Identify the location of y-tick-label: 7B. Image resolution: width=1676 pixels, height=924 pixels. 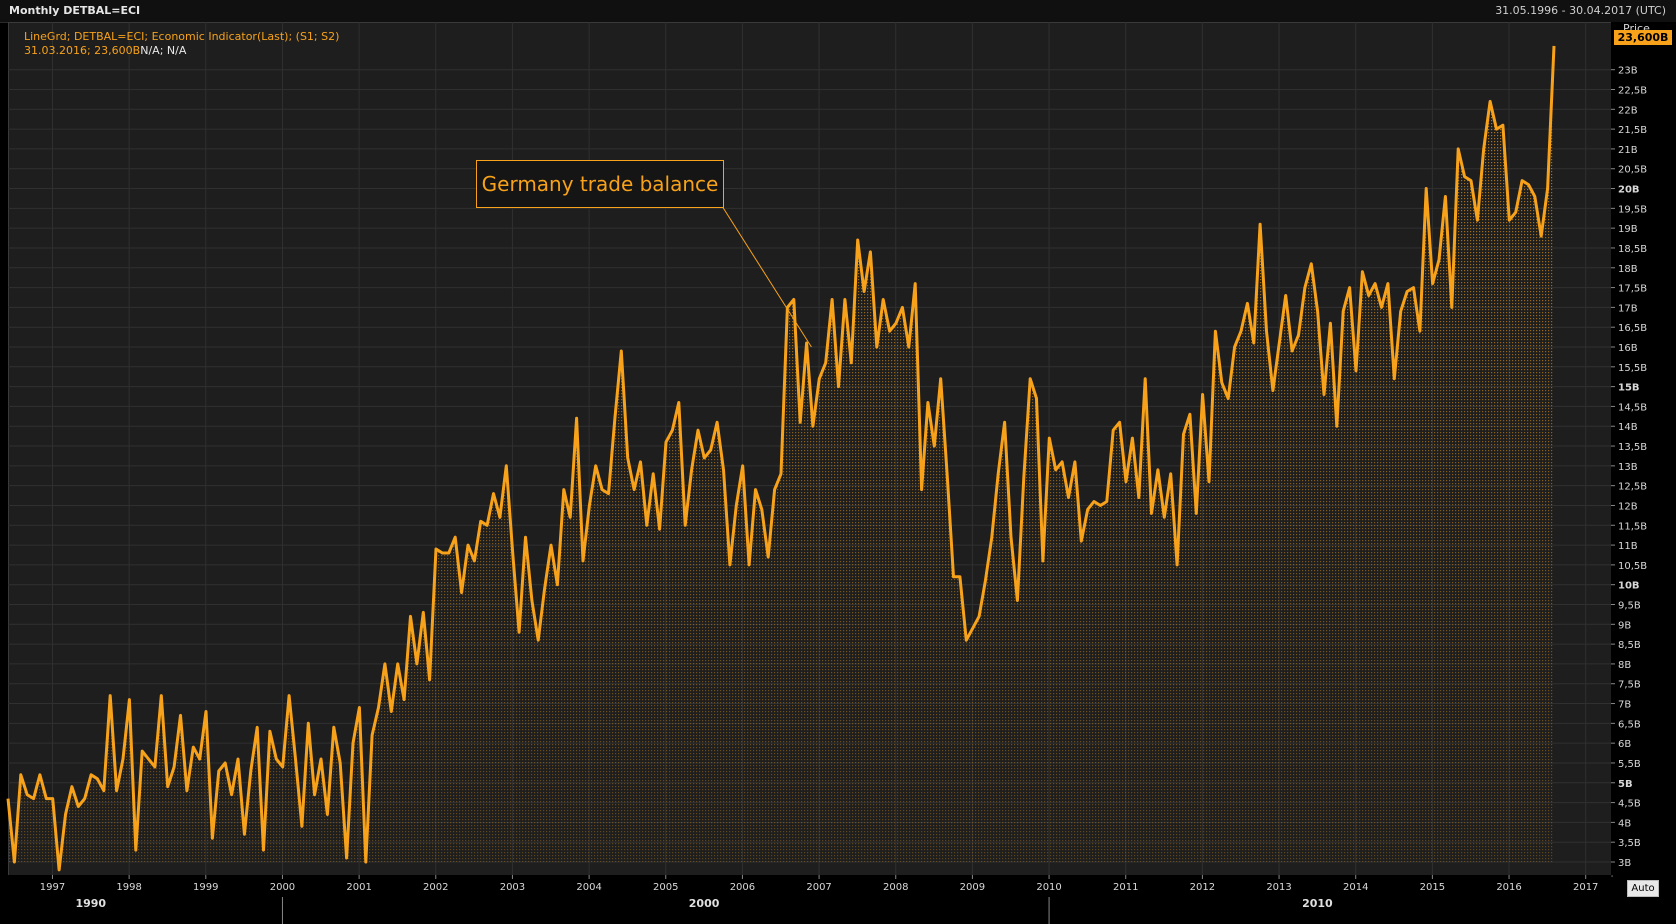
(1624, 705).